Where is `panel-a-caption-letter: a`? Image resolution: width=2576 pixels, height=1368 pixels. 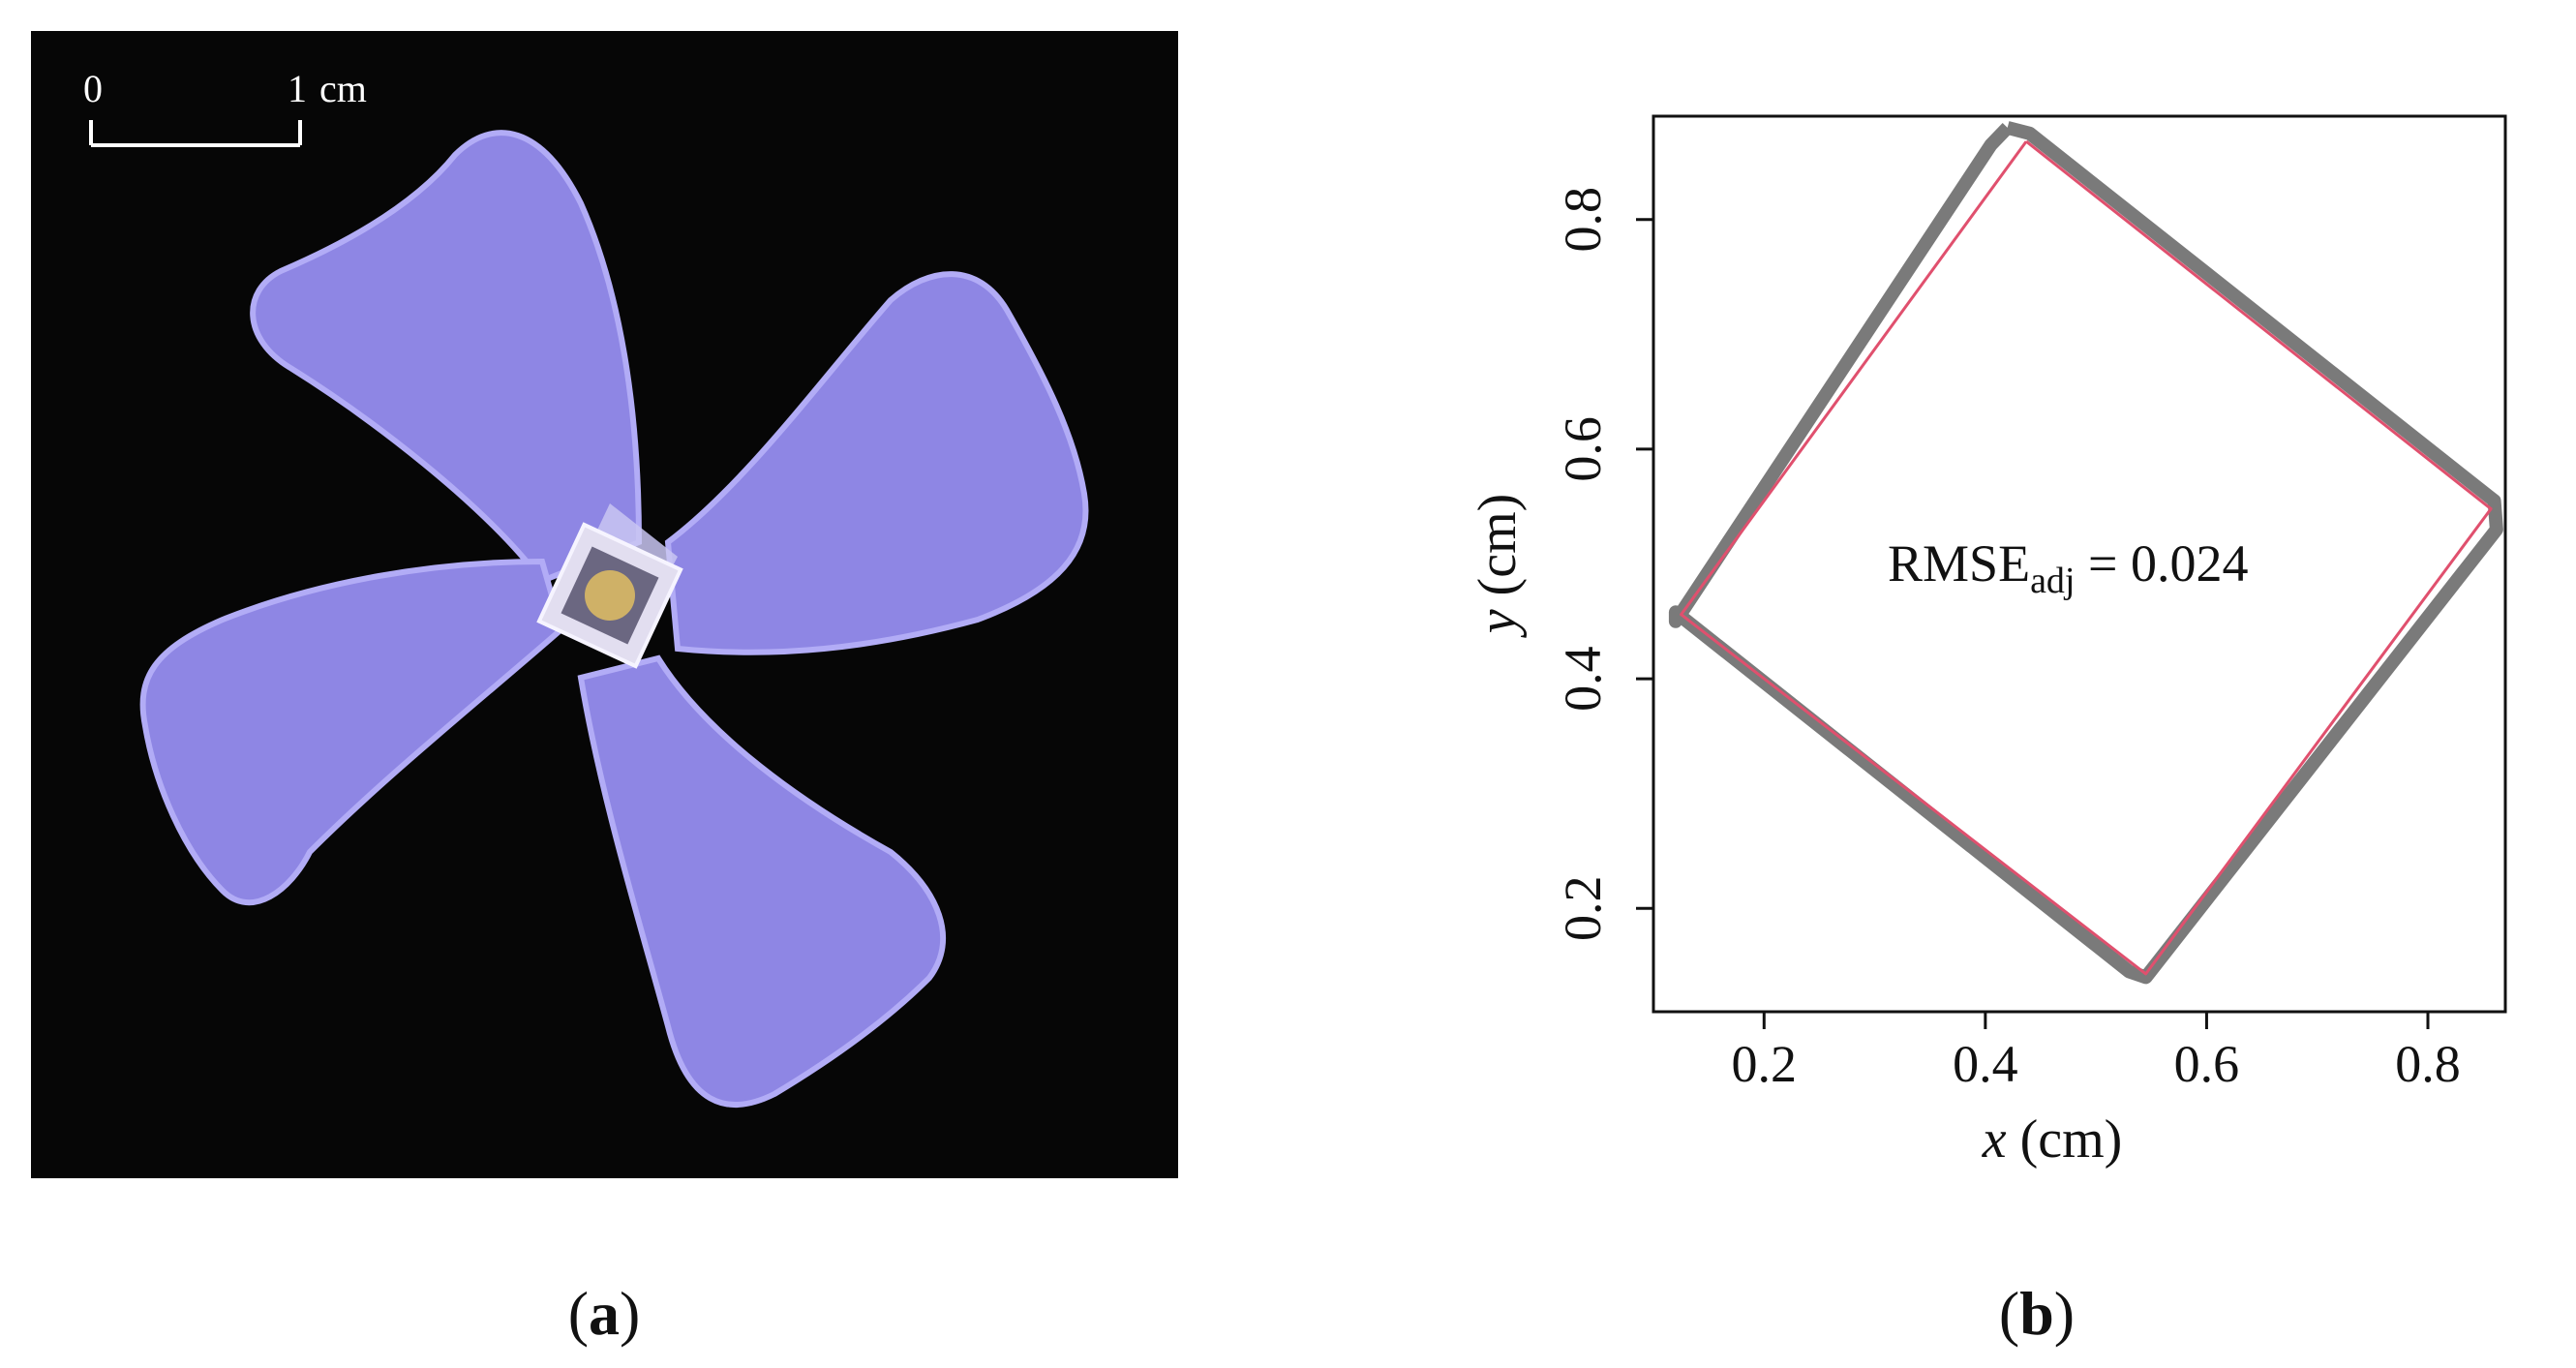 panel-a-caption-letter: a is located at coordinates (604, 1314).